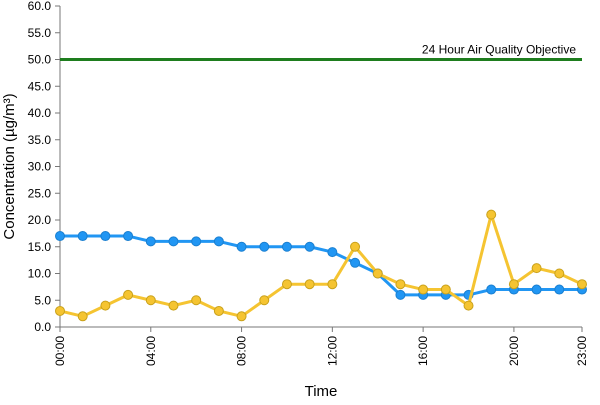  What do you see at coordinates (42, 327) in the screenshot?
I see `y-tick-label: 0.0` at bounding box center [42, 327].